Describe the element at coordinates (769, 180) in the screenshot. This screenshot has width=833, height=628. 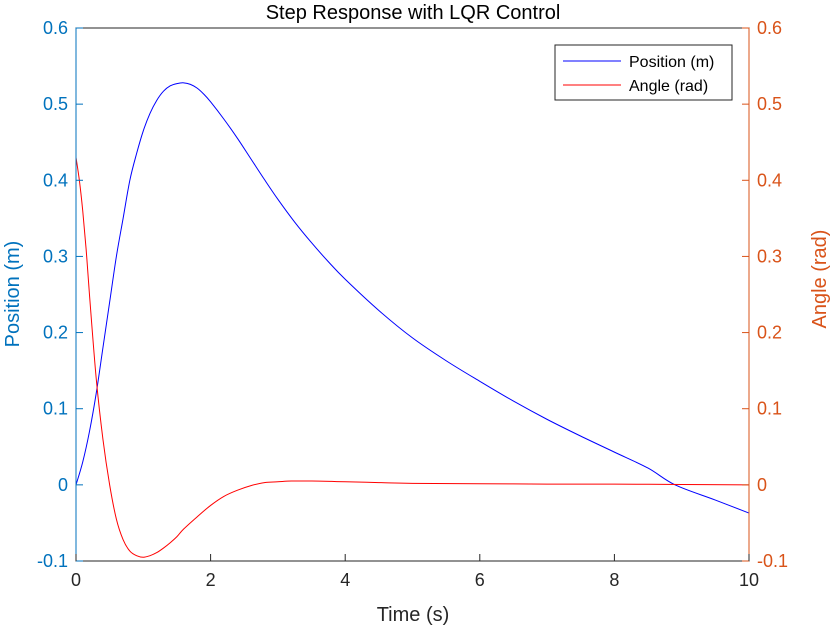
I see `right-y-tick-label: 0.4` at that location.